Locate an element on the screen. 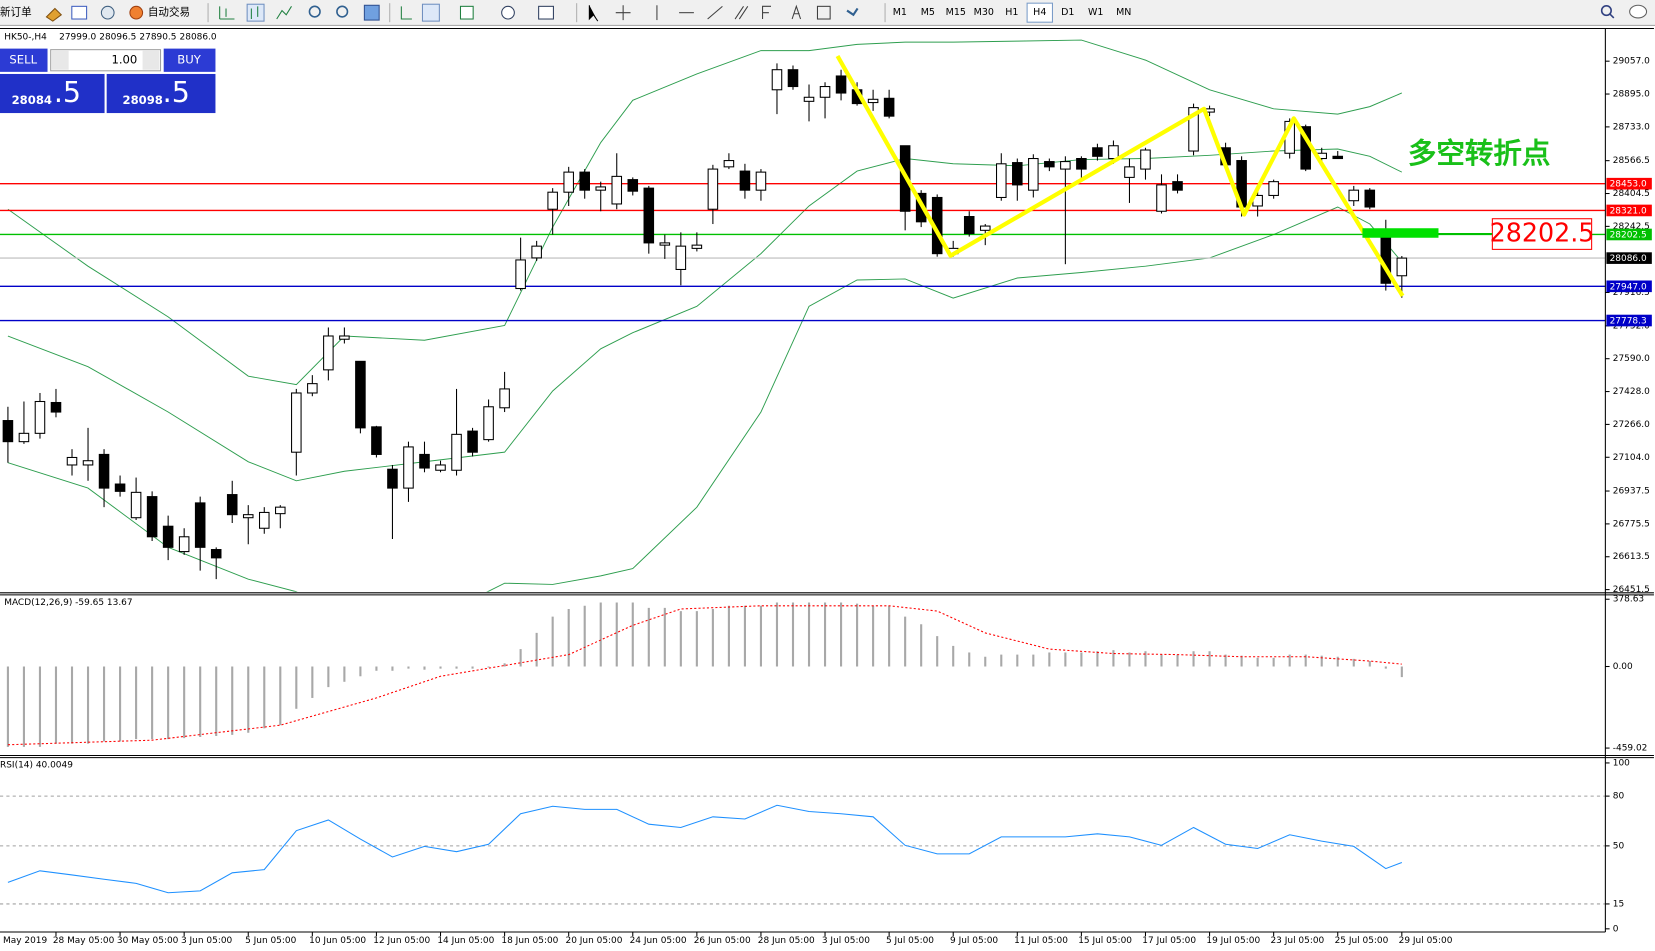 This screenshot has width=1655, height=951. price-callout-box is located at coordinates (1542, 234).